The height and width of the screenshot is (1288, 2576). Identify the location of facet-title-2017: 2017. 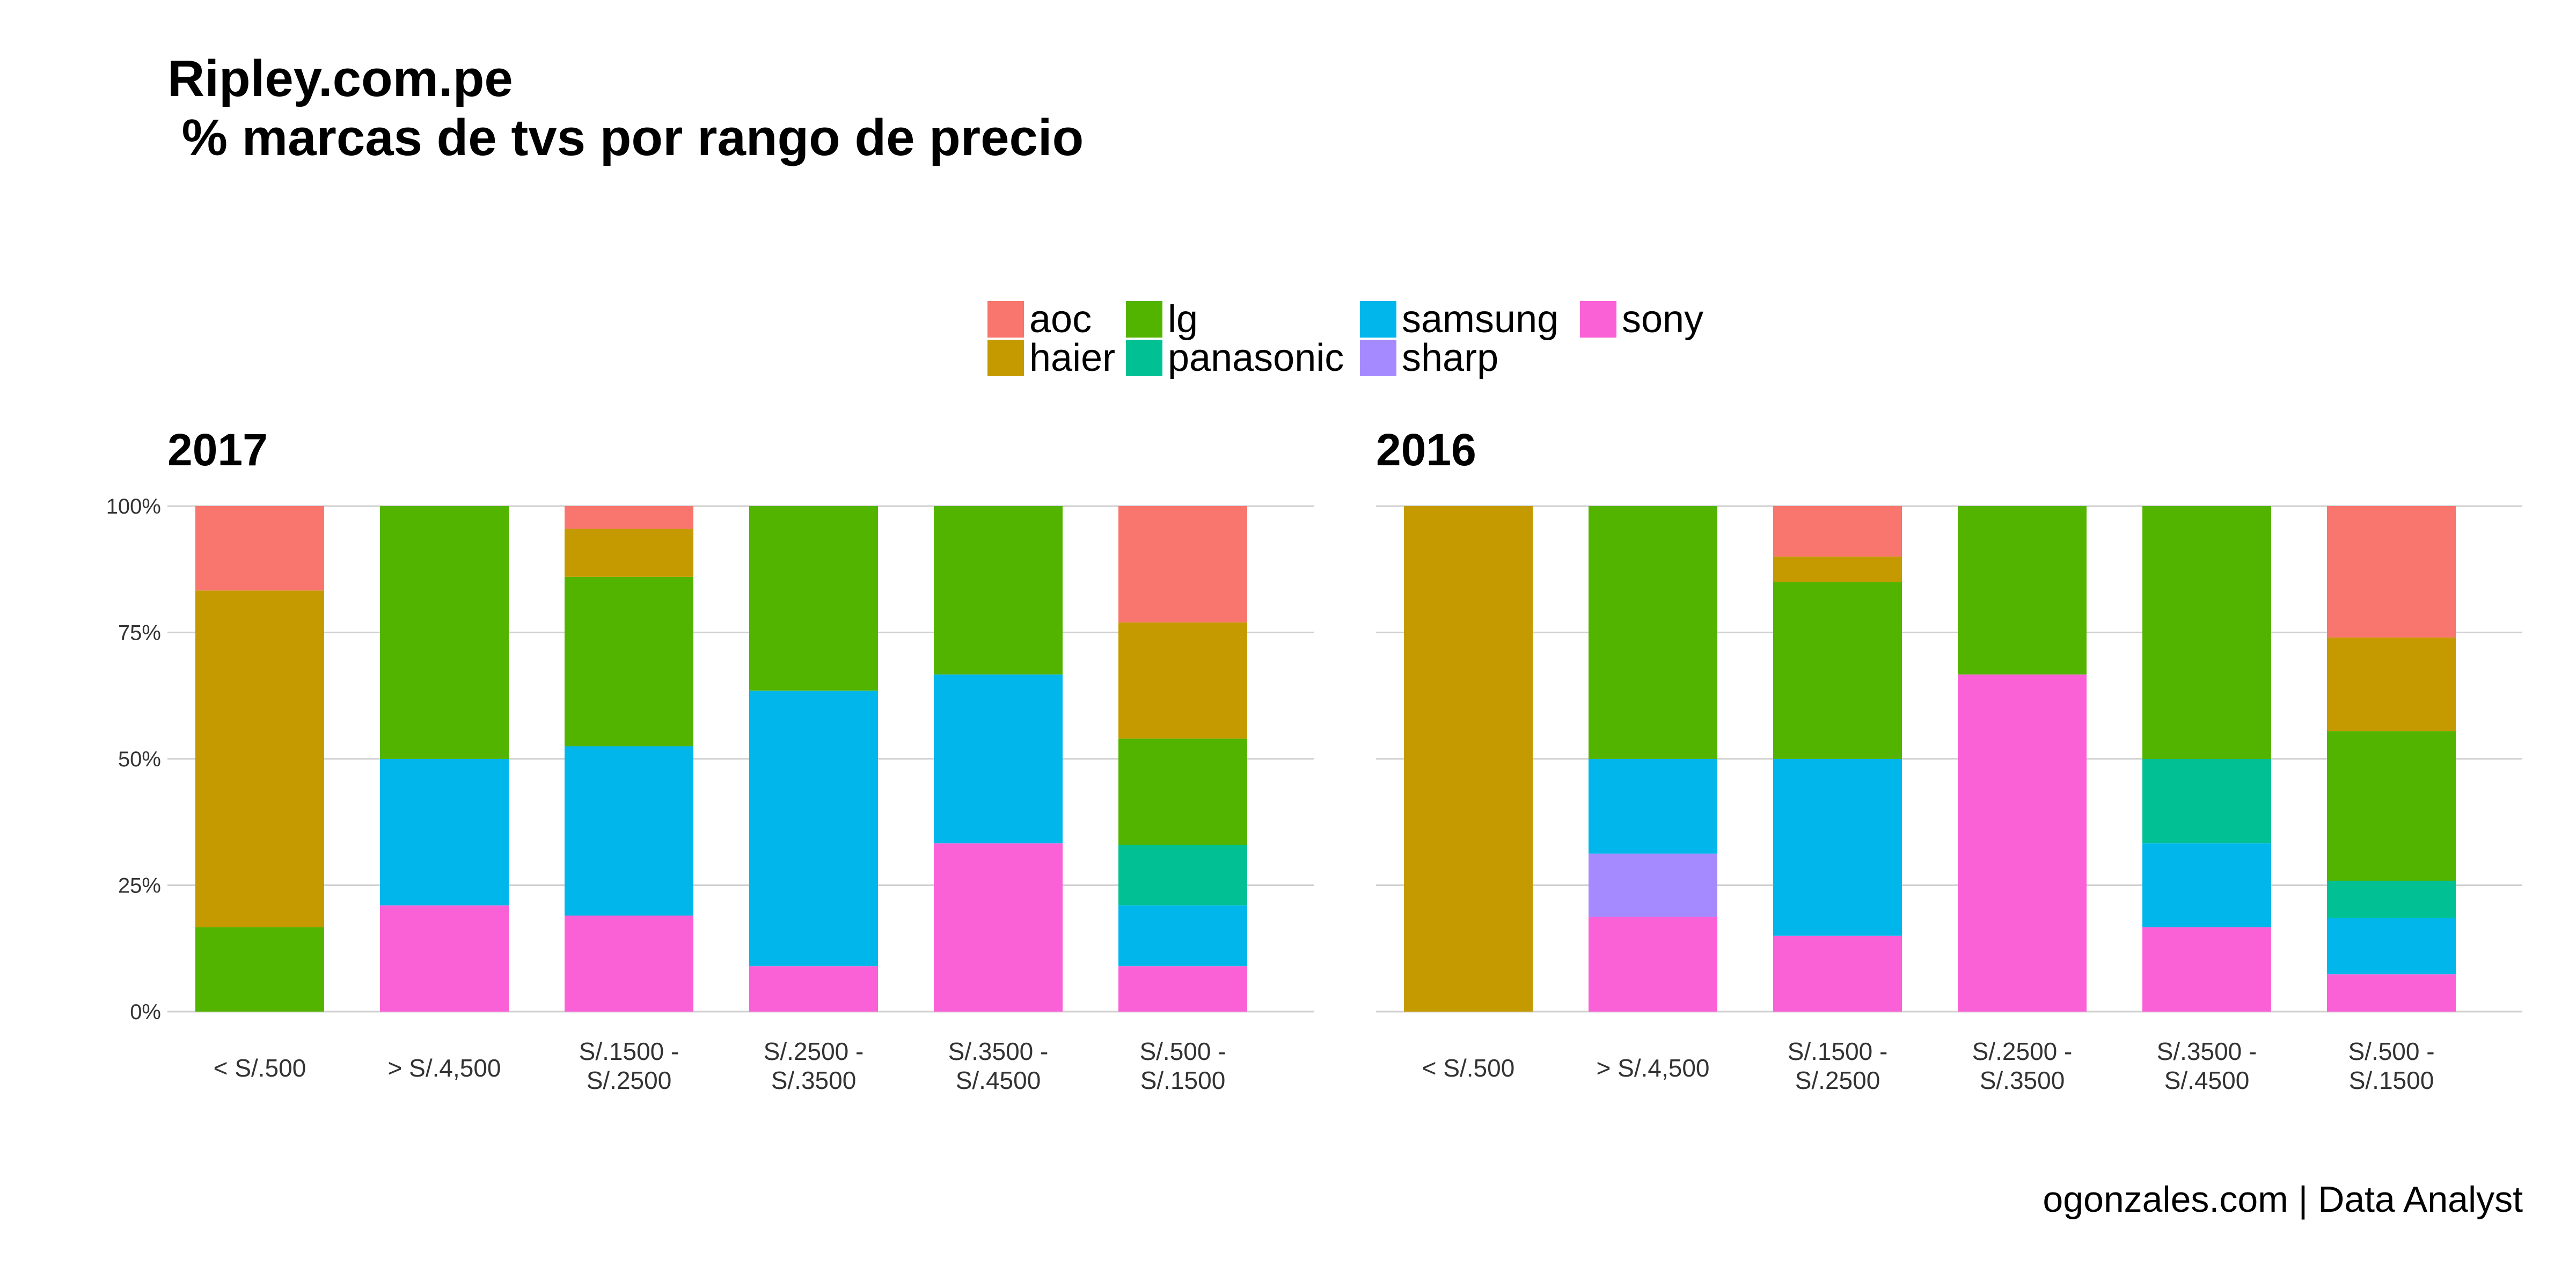
(217, 450).